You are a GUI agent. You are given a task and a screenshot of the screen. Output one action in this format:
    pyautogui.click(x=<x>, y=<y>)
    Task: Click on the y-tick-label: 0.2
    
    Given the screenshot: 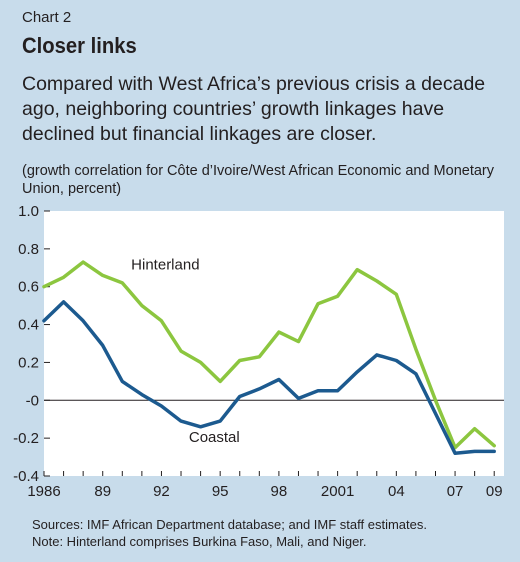 What is the action you would take?
    pyautogui.click(x=28, y=362)
    